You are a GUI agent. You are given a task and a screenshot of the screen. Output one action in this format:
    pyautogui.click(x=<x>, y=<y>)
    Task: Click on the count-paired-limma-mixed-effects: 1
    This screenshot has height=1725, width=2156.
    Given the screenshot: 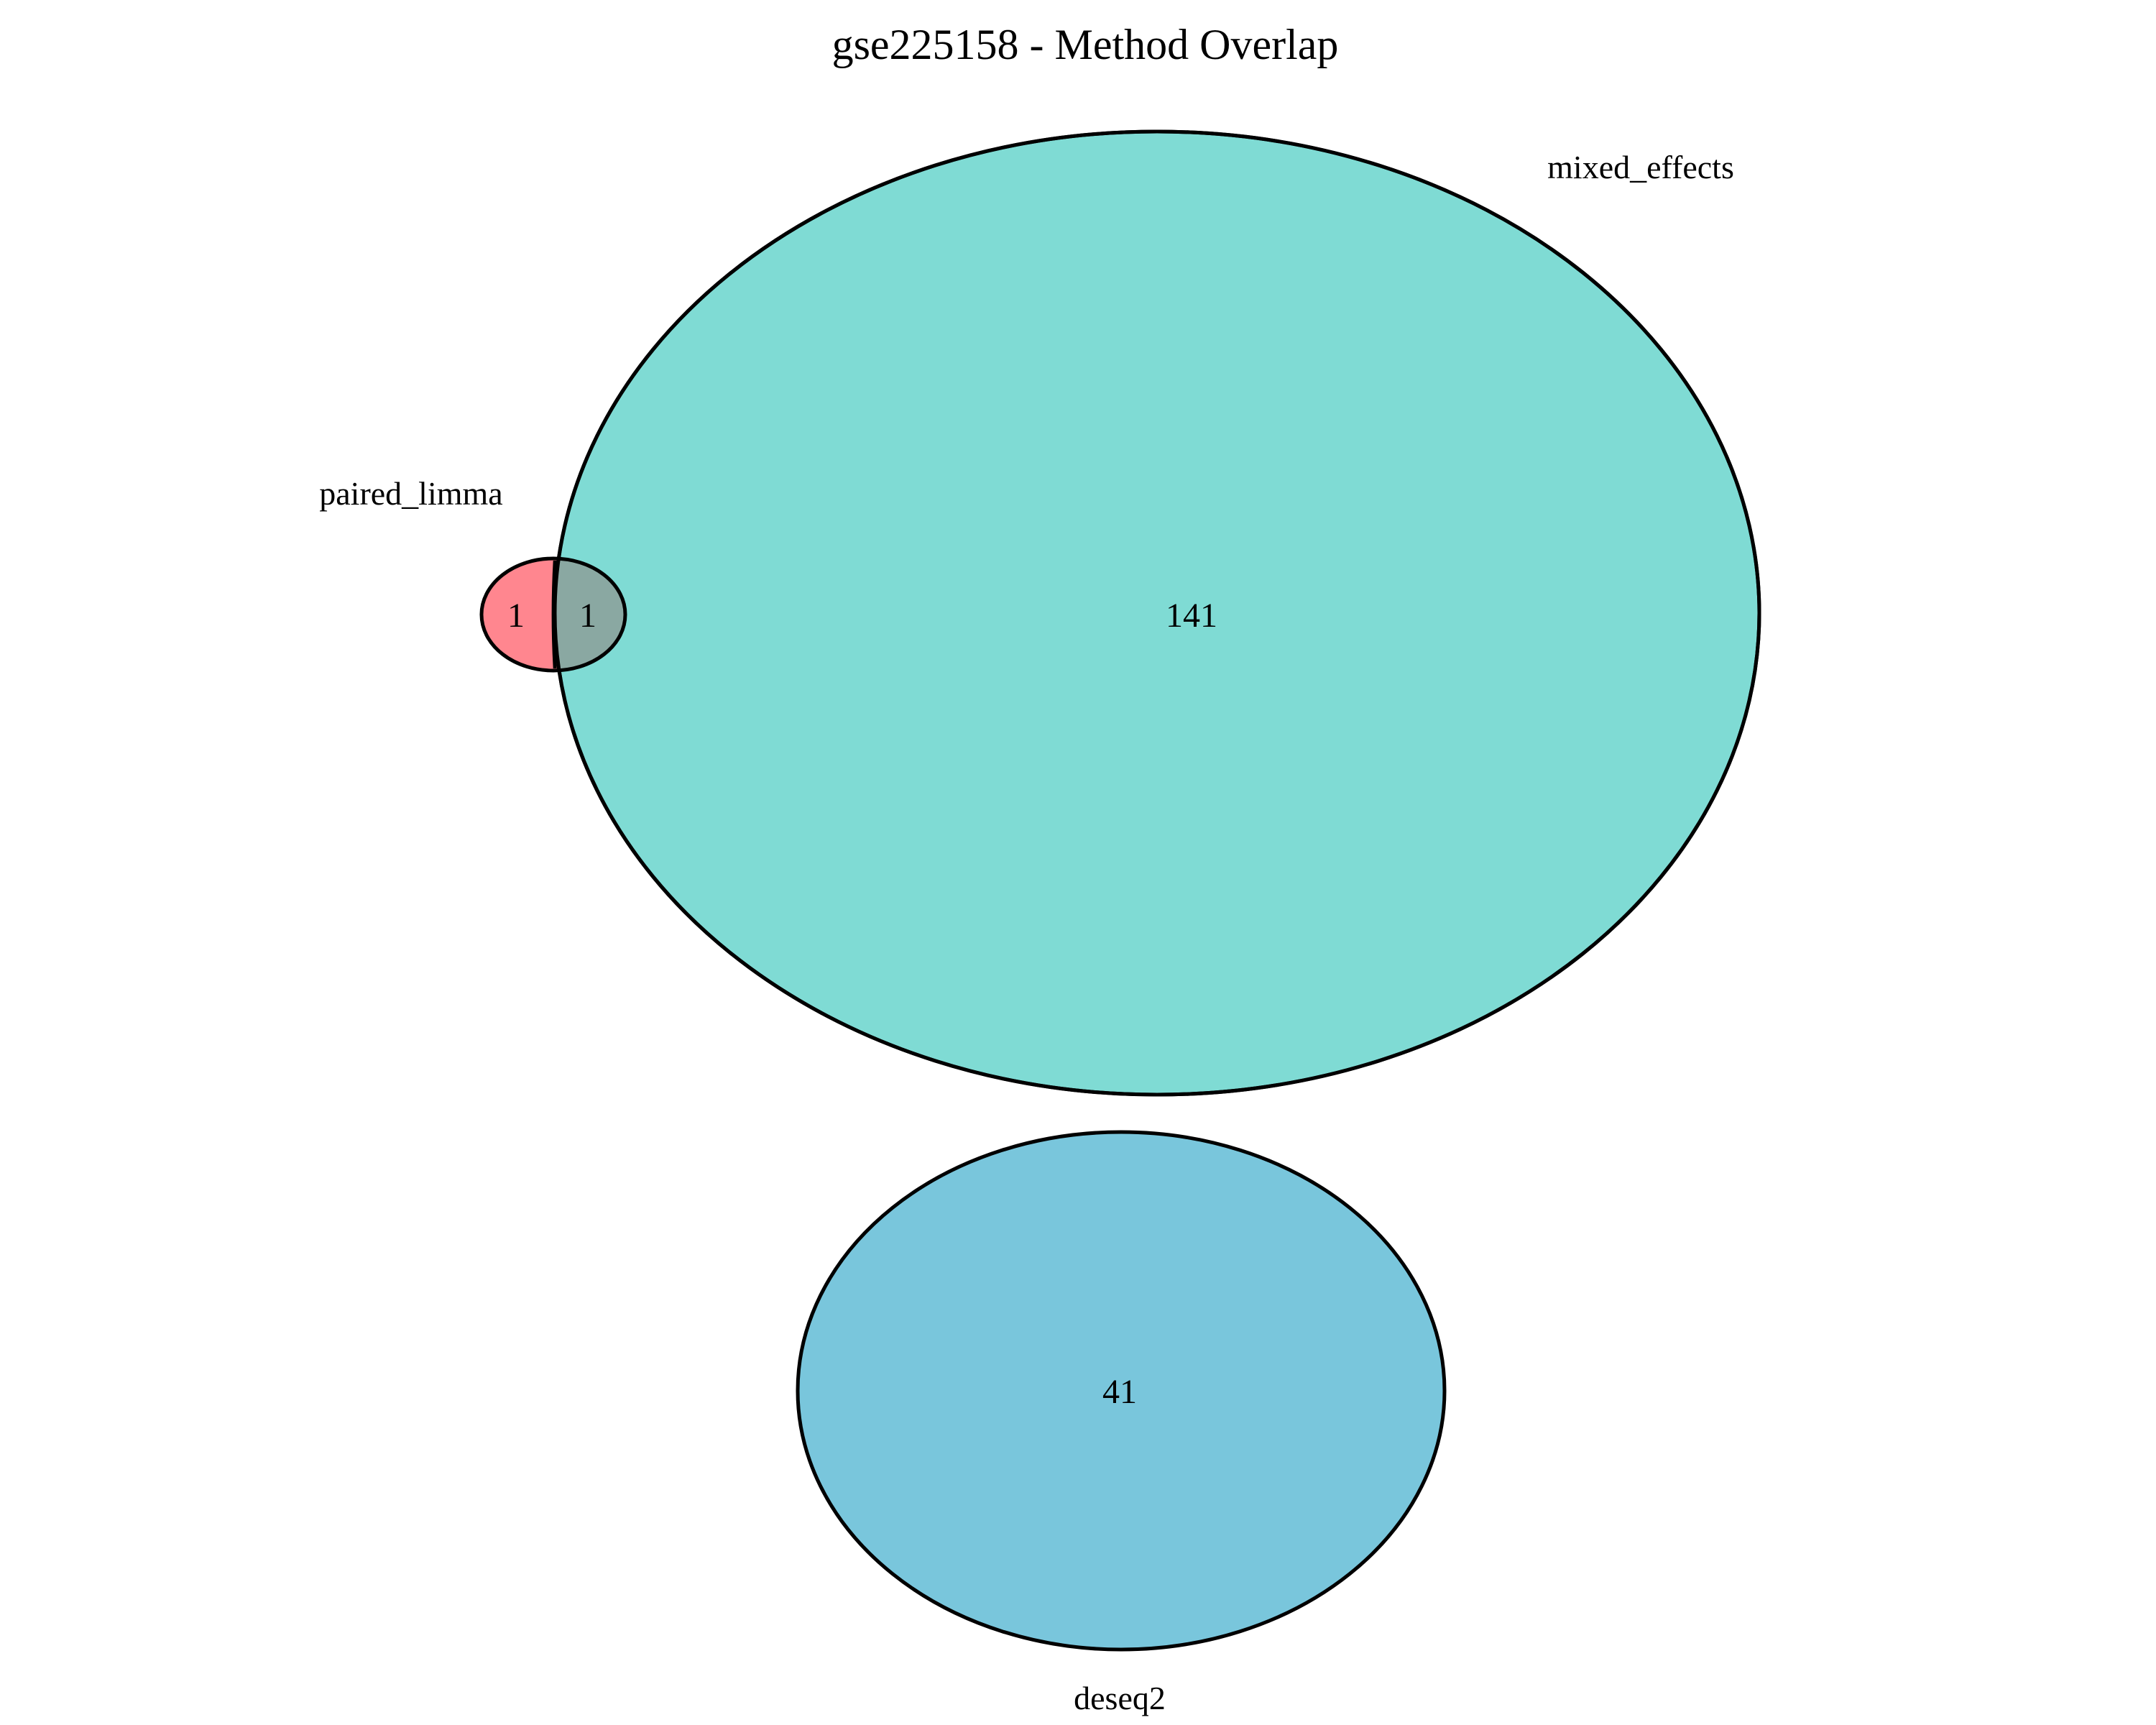 What is the action you would take?
    pyautogui.click(x=587, y=616)
    